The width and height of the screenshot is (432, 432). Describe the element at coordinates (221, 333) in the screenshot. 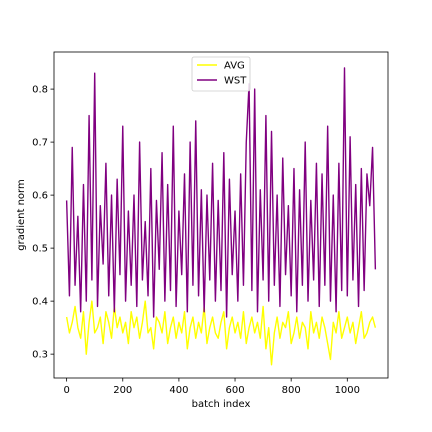

I see `series-line-avg` at that location.